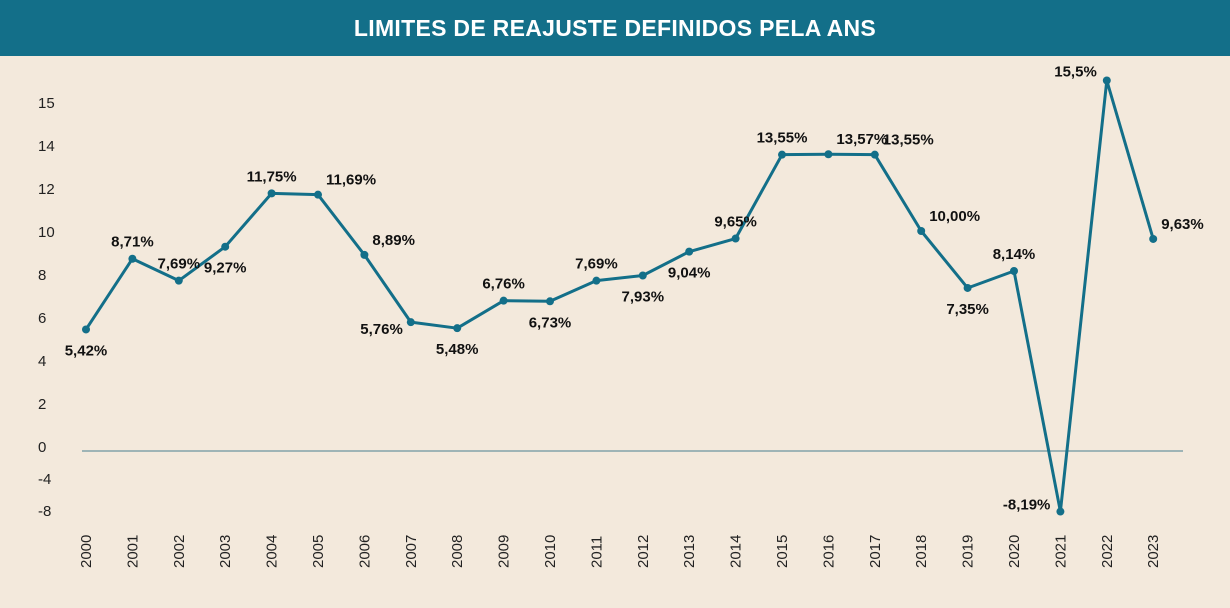  What do you see at coordinates (1014, 254) in the screenshot?
I see `data-label: 8,14%` at bounding box center [1014, 254].